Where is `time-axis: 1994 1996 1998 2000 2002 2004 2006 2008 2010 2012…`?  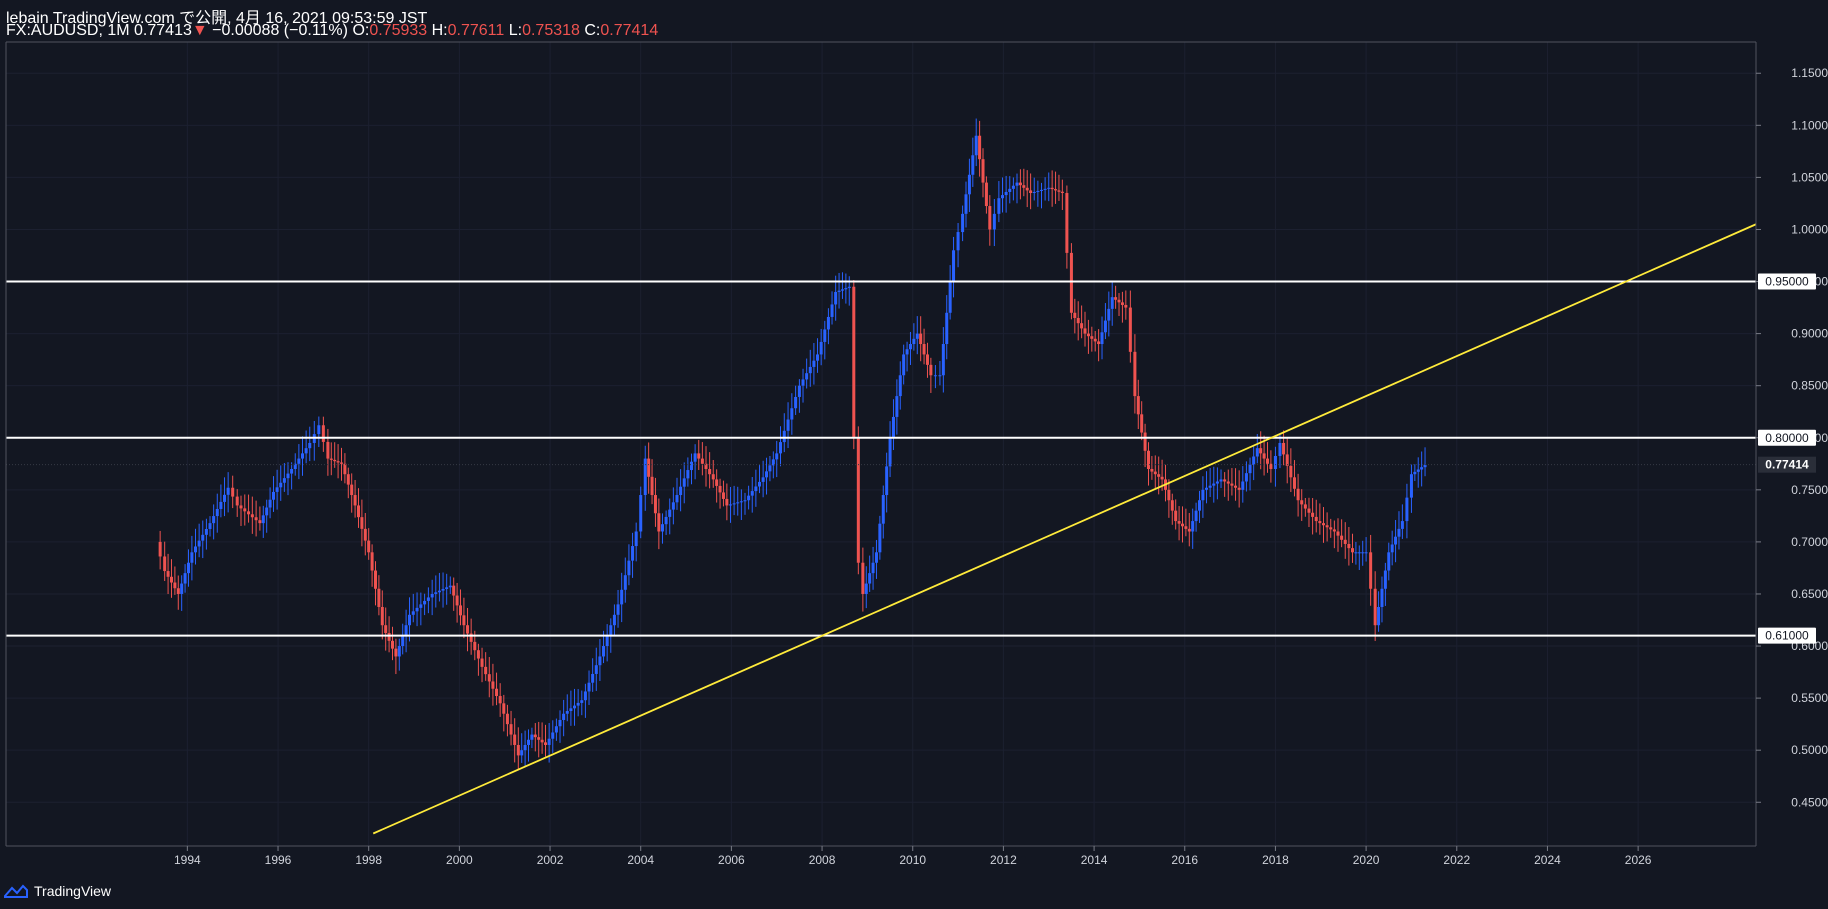
time-axis: 1994 1996 1998 2000 2002 2004 2006 2008 2010 2012… is located at coordinates (913, 856).